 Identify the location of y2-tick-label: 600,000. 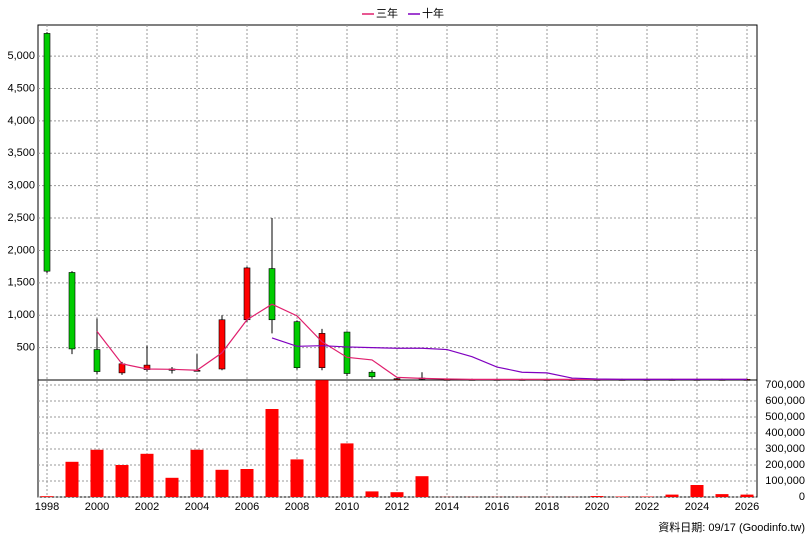
(785, 401).